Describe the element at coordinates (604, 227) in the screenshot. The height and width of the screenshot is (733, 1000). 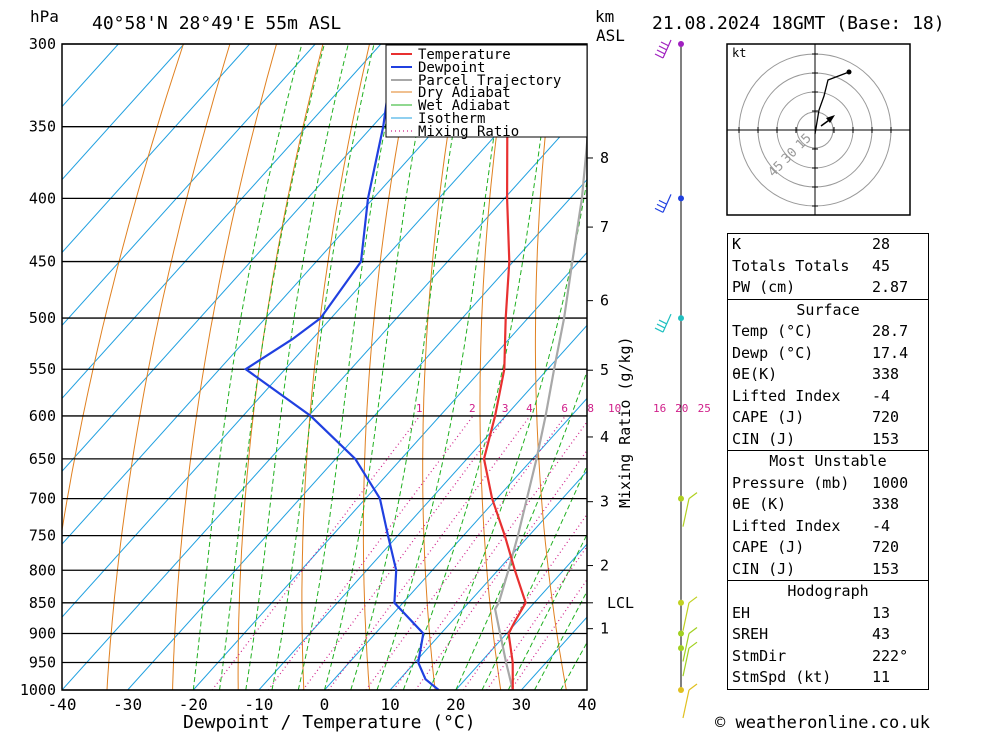
I see `km-tick-label: 7` at that location.